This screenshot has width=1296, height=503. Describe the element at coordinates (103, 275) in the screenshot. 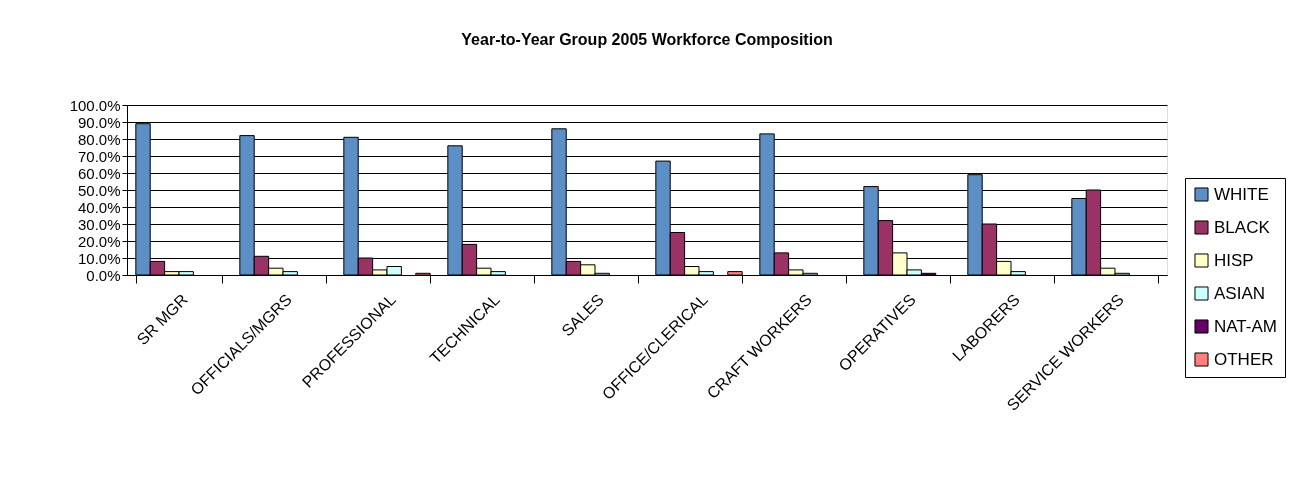

I see `y-tick-label: 0.0%` at that location.